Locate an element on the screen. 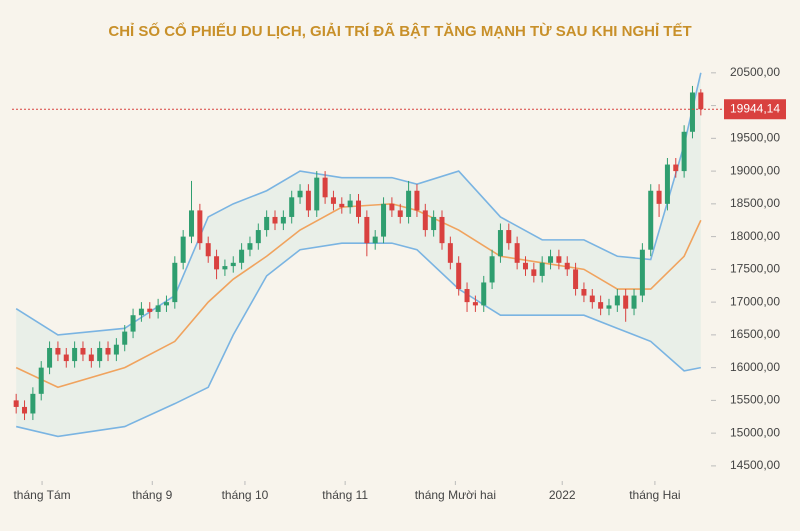  y-tick-label: 14500,00 is located at coordinates (755, 465).